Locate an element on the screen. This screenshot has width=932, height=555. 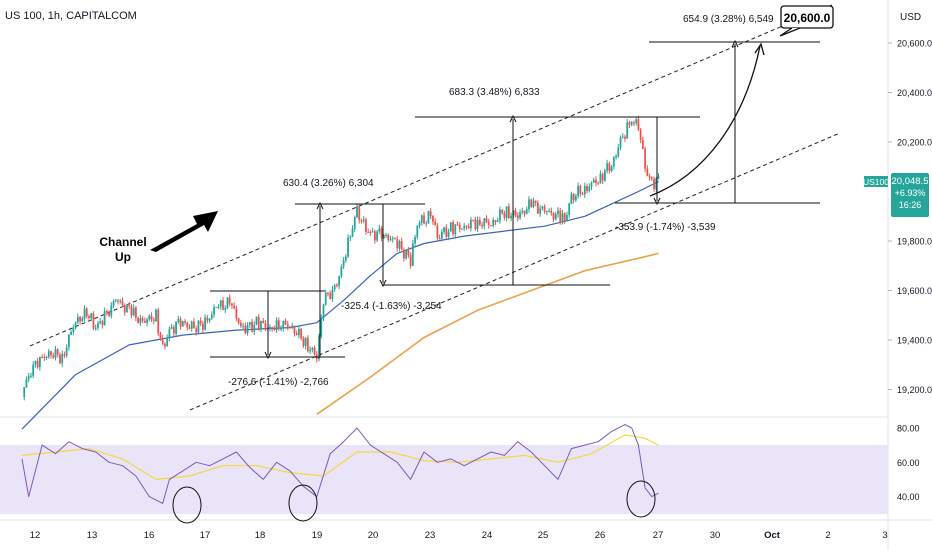
channel-up-annotation: Channel Up is located at coordinates (158, 237).